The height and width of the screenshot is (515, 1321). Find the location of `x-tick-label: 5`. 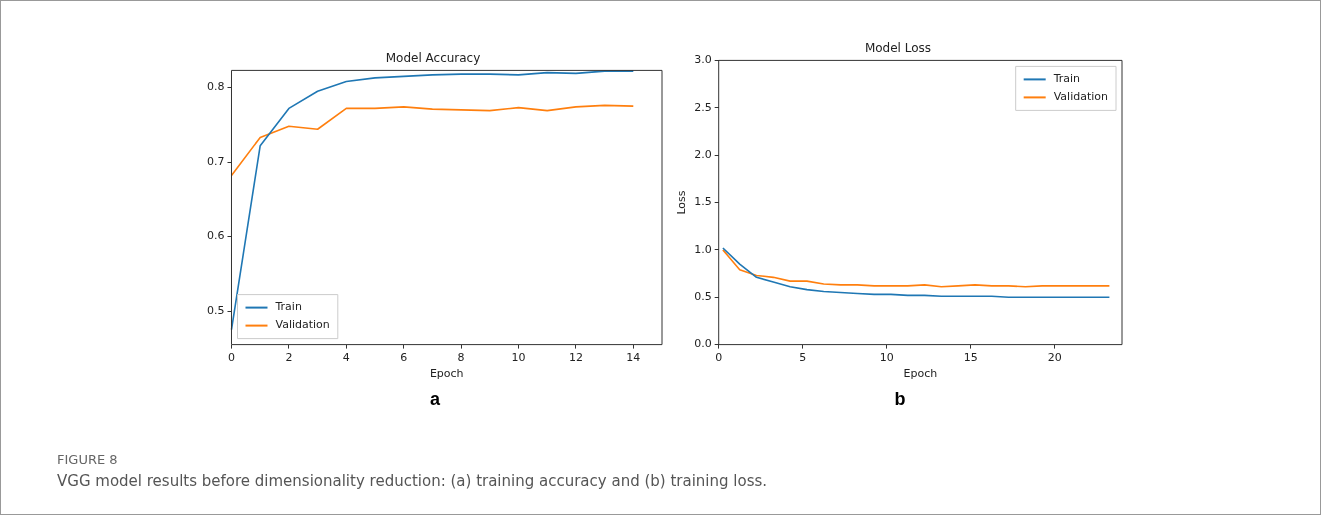

x-tick-label: 5 is located at coordinates (803, 358).